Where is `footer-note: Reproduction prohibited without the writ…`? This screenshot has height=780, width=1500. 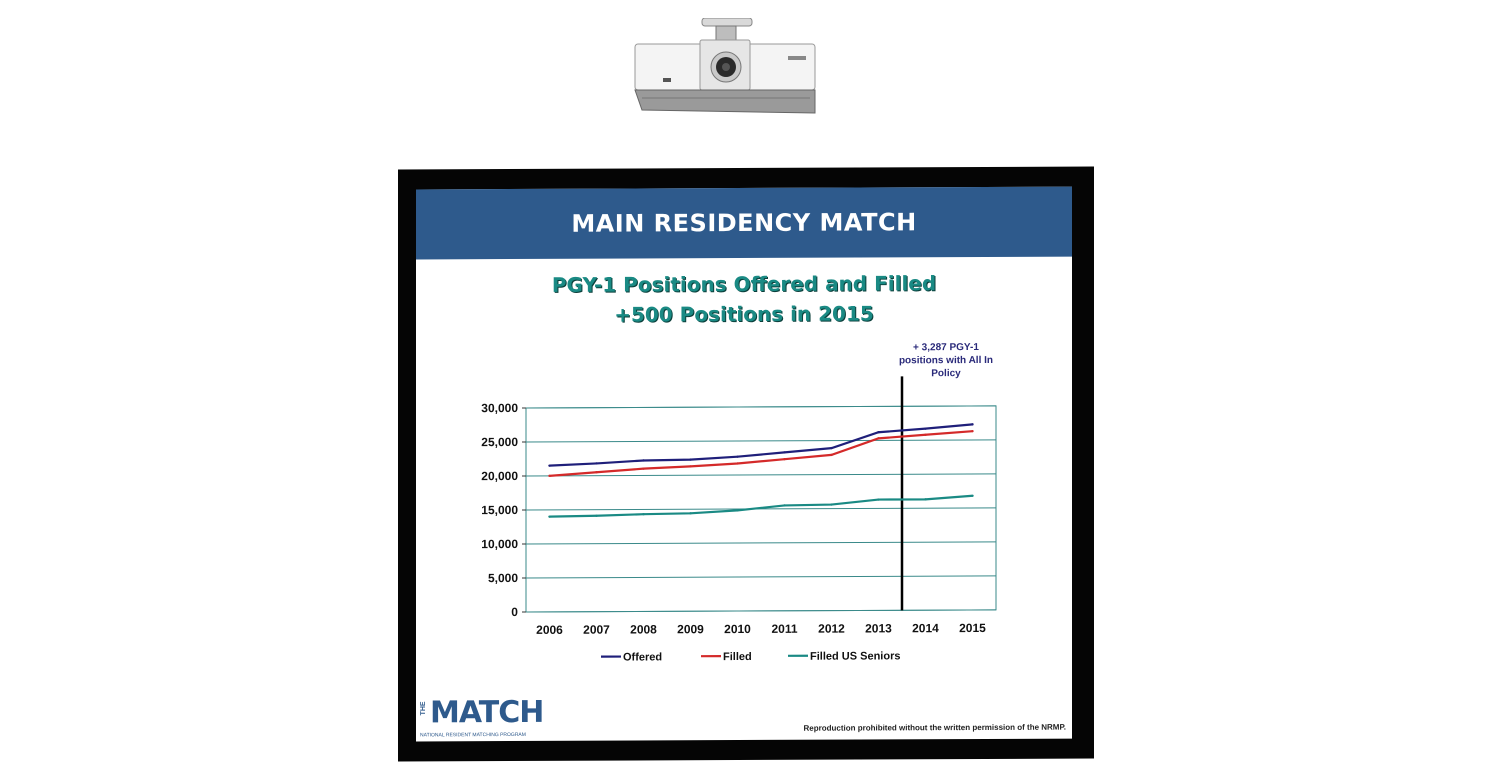
footer-note: Reproduction prohibited without the writ… is located at coordinates (934, 727).